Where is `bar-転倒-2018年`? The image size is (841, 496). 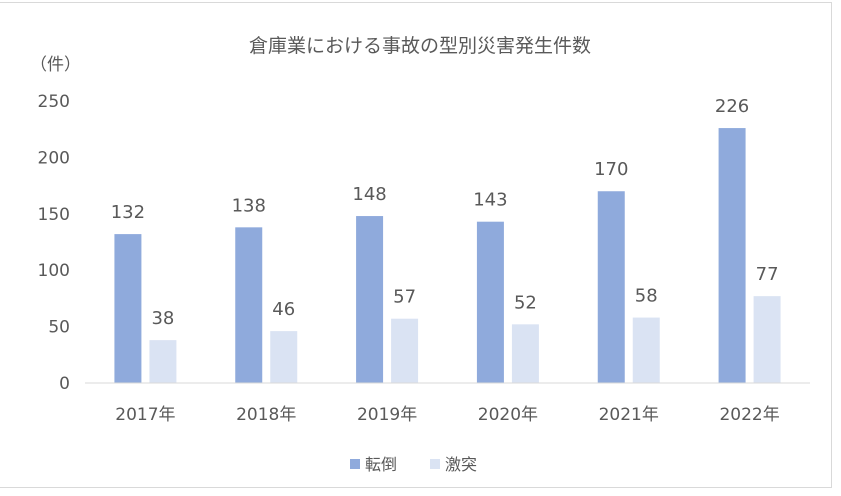 bar-転倒-2018年 is located at coordinates (249, 305).